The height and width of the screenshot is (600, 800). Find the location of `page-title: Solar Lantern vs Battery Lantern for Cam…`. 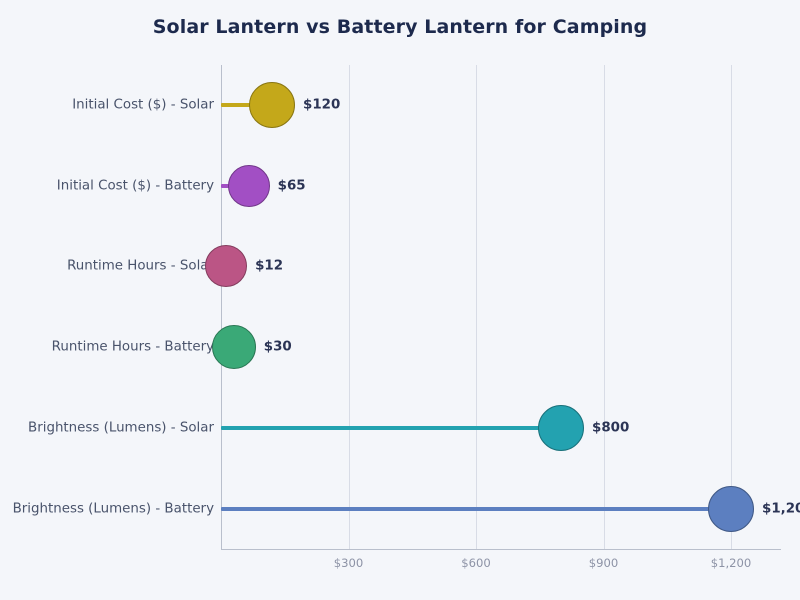

page-title: Solar Lantern vs Battery Lantern for Cam… is located at coordinates (400, 27).